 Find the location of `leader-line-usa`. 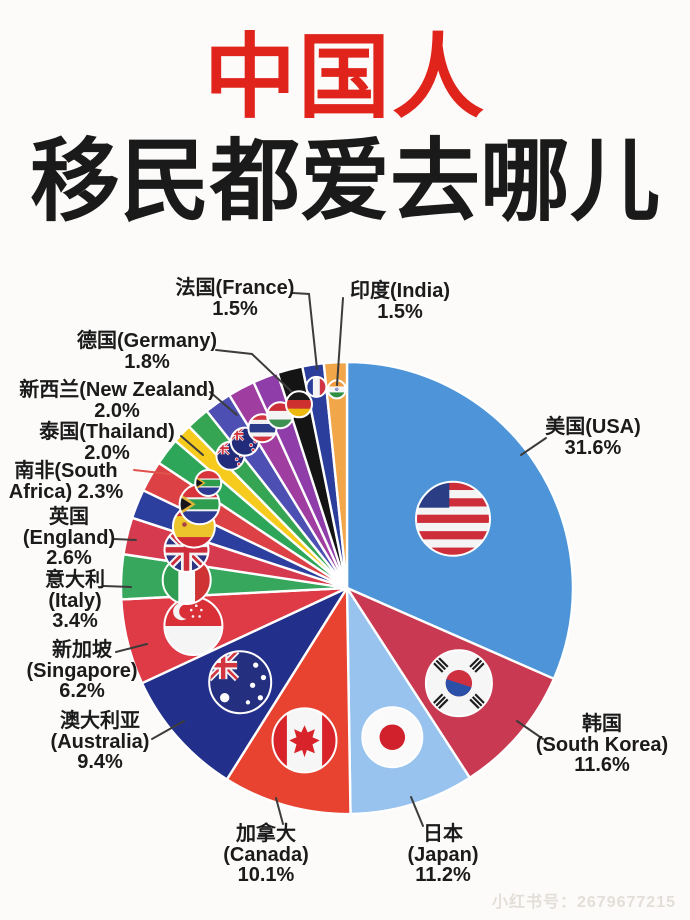

leader-line-usa is located at coordinates (533, 446).